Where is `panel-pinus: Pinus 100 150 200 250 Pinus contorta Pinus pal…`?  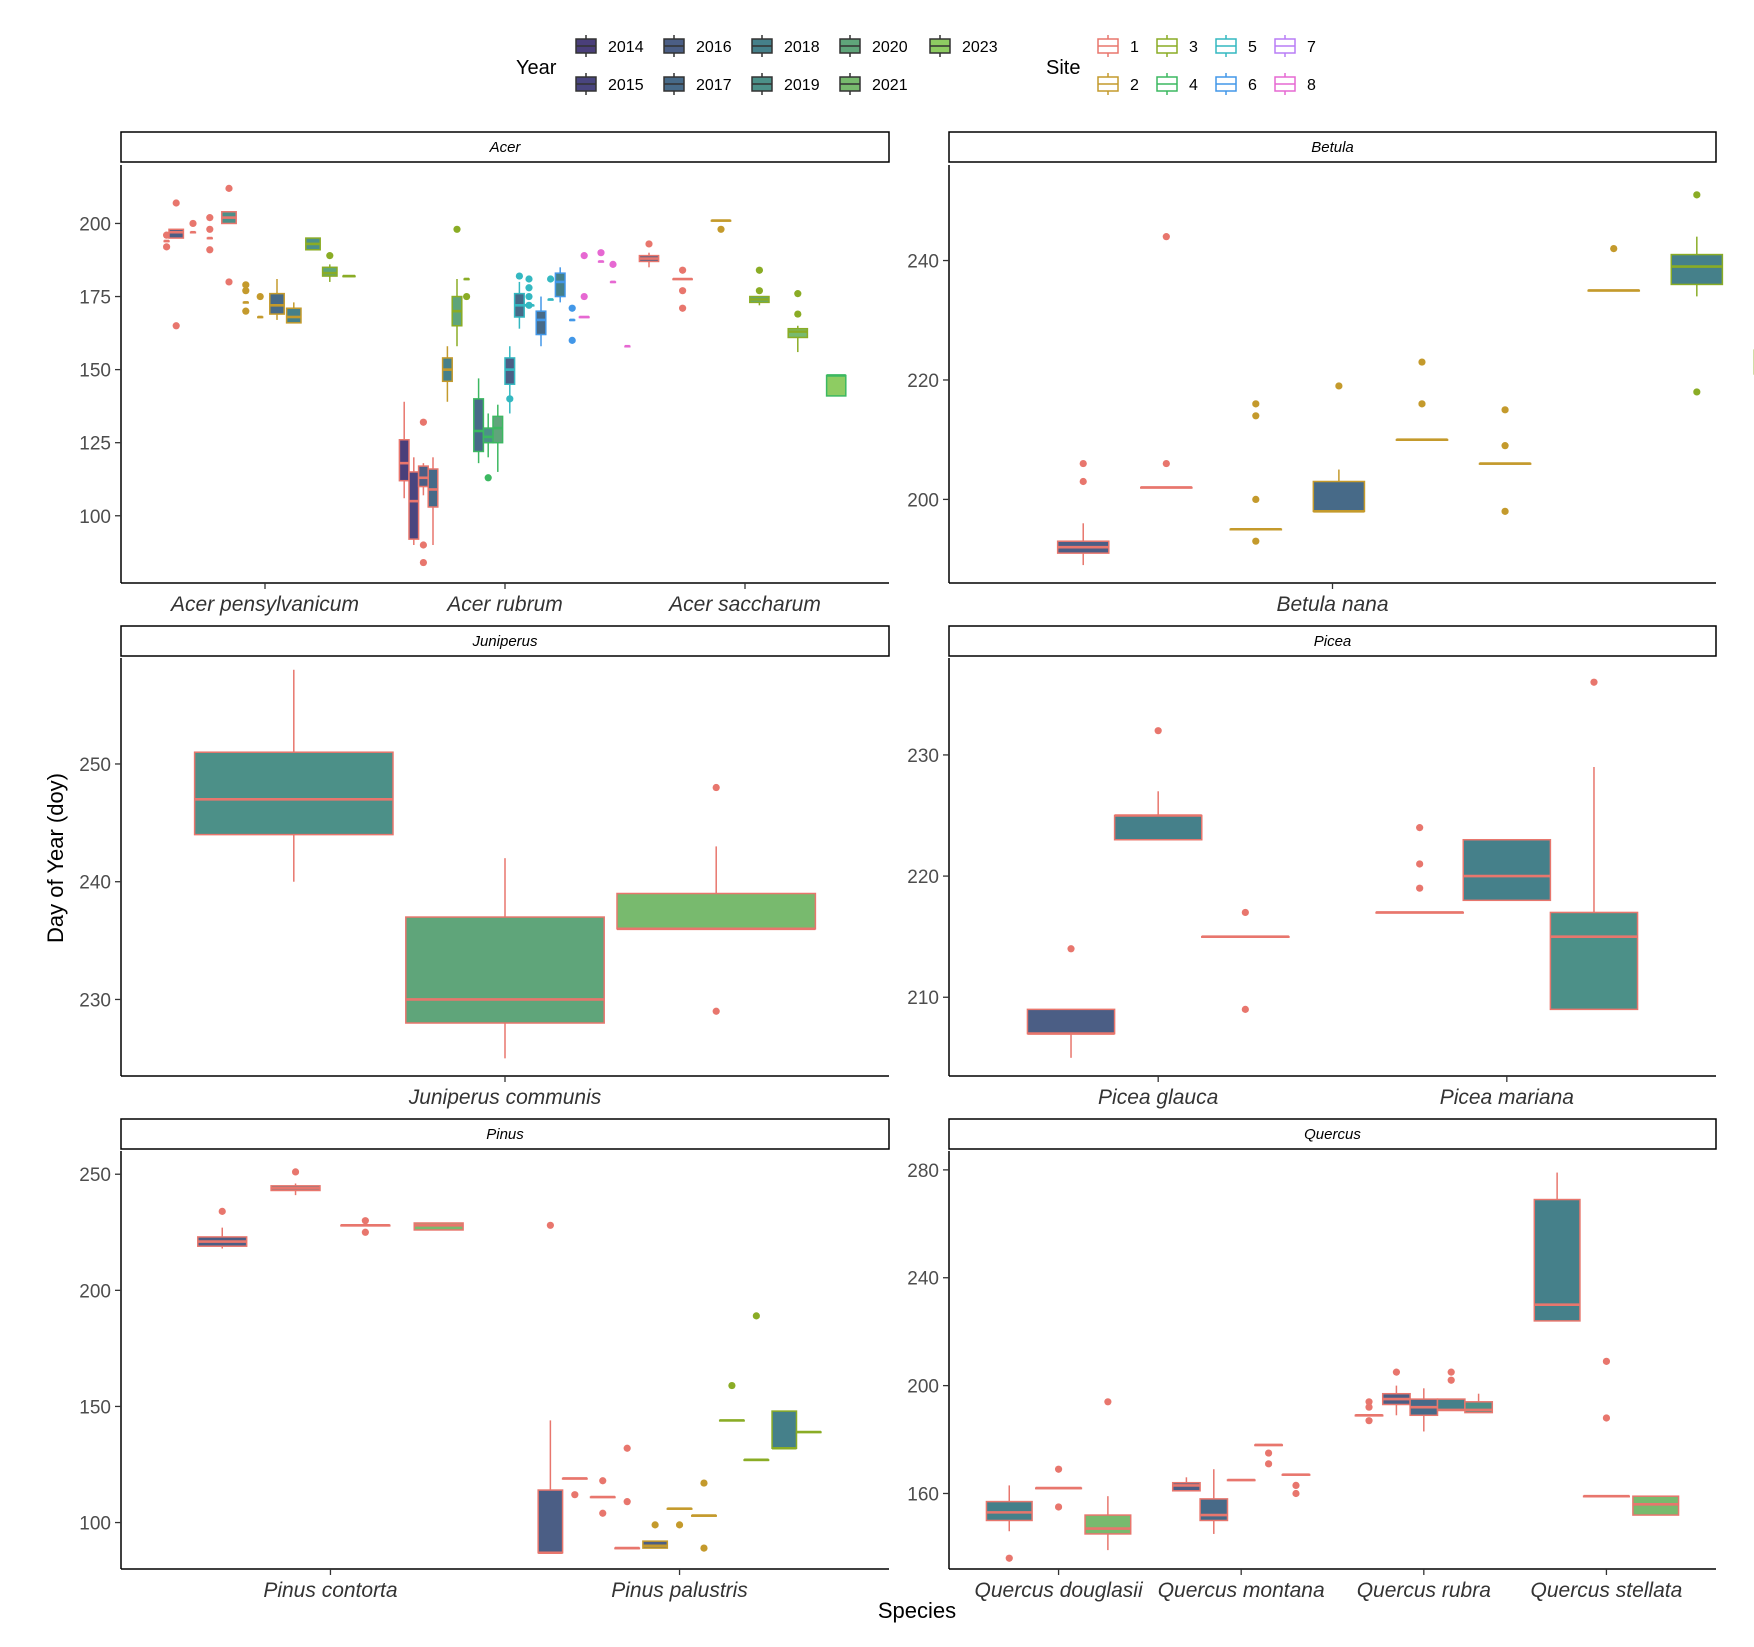 panel-pinus: Pinus 100 150 200 250 Pinus contorta Pinus pal… is located at coordinates (484, 1360).